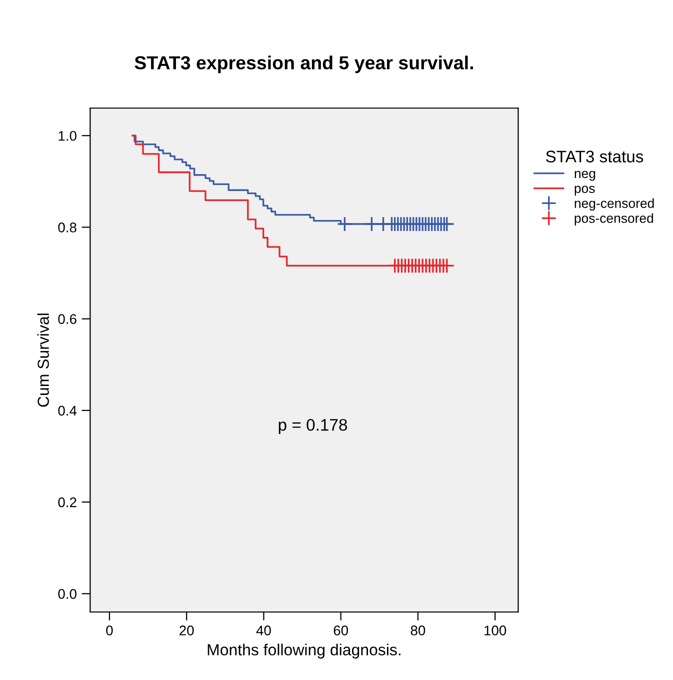  I want to click on legend-title: STAT3 status, so click(595, 156).